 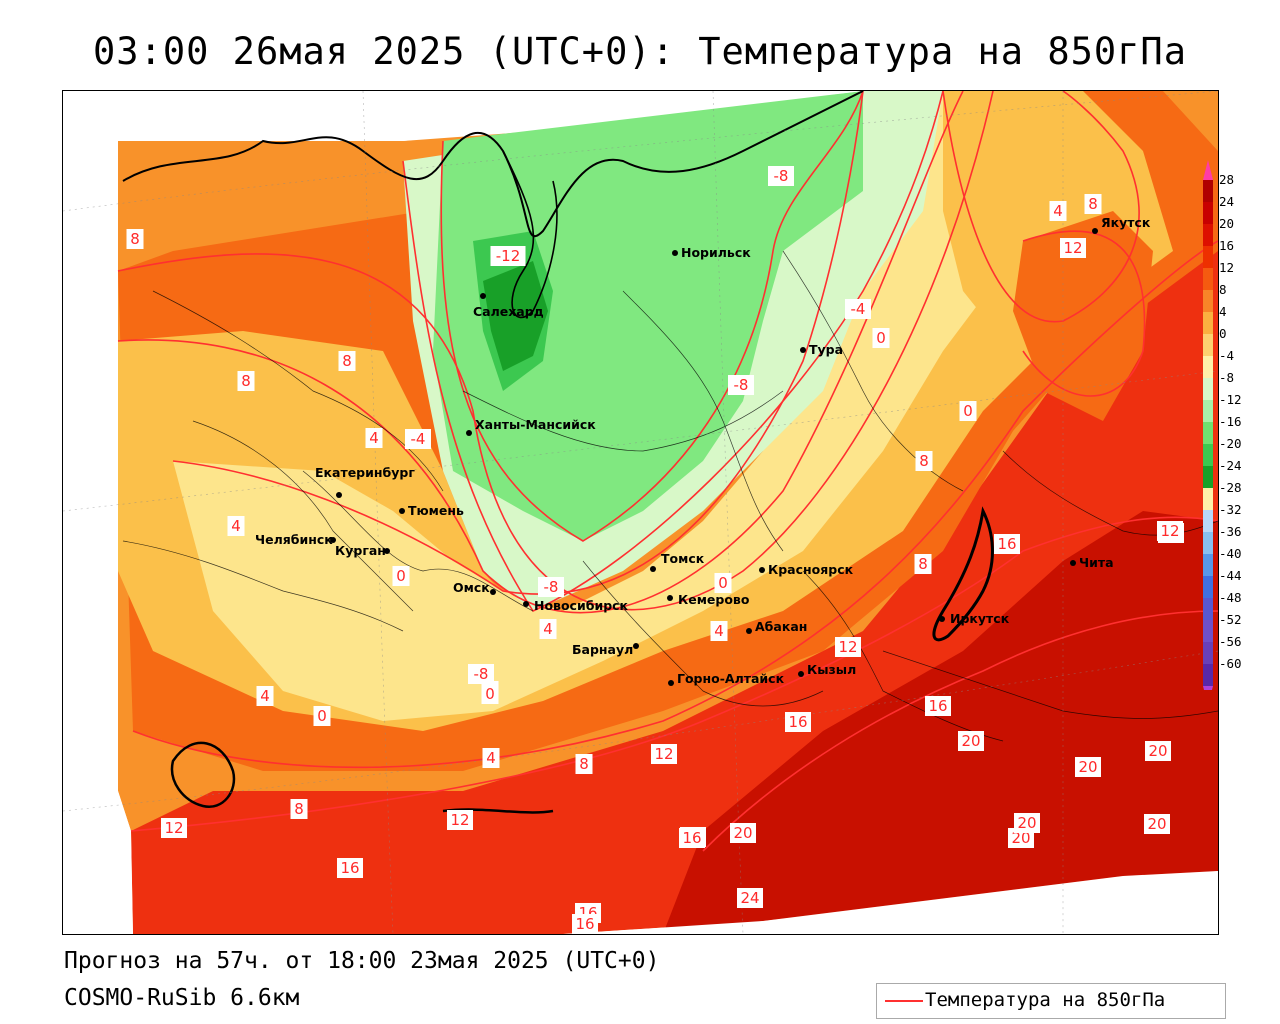 I want to click on legend-line-swatch, so click(x=904, y=1001).